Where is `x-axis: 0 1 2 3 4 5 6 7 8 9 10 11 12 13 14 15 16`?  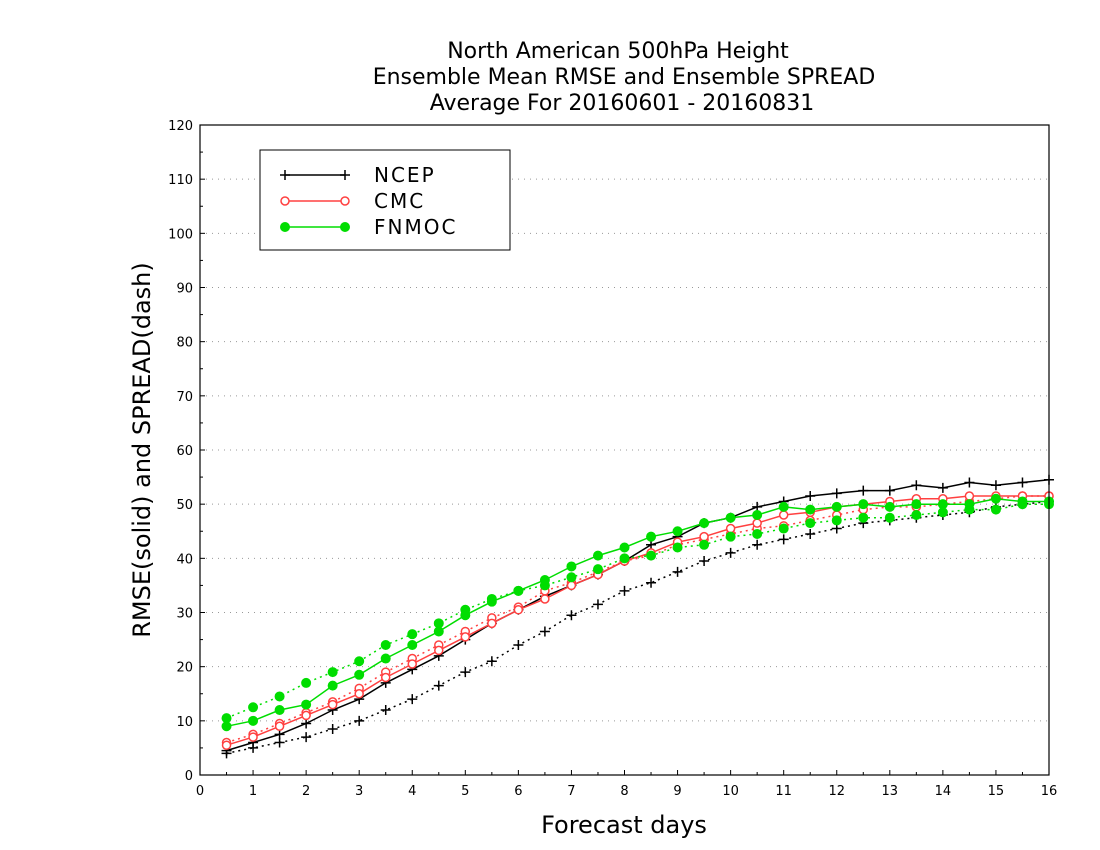
x-axis: 0 1 2 3 4 5 6 7 8 9 10 11 12 13 14 15 16 is located at coordinates (626, 784).